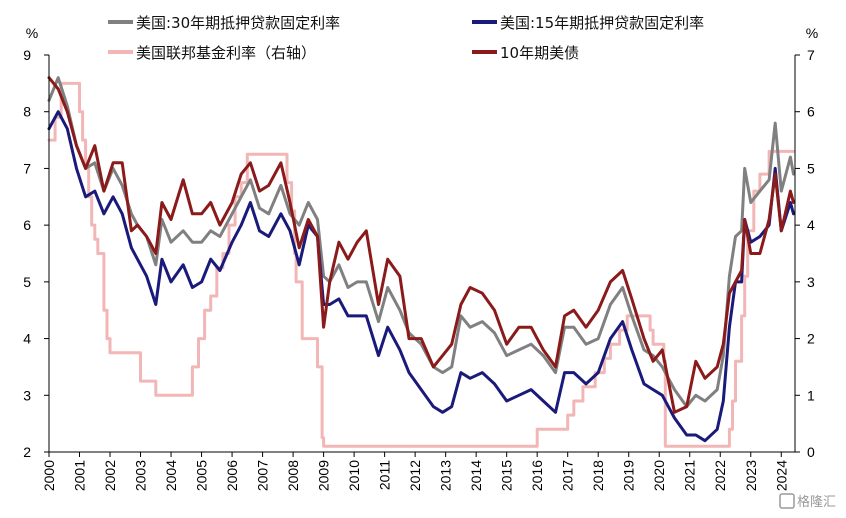 The height and width of the screenshot is (518, 846). Describe the element at coordinates (629, 475) in the screenshot. I see `x-tick-label: 2019` at that location.